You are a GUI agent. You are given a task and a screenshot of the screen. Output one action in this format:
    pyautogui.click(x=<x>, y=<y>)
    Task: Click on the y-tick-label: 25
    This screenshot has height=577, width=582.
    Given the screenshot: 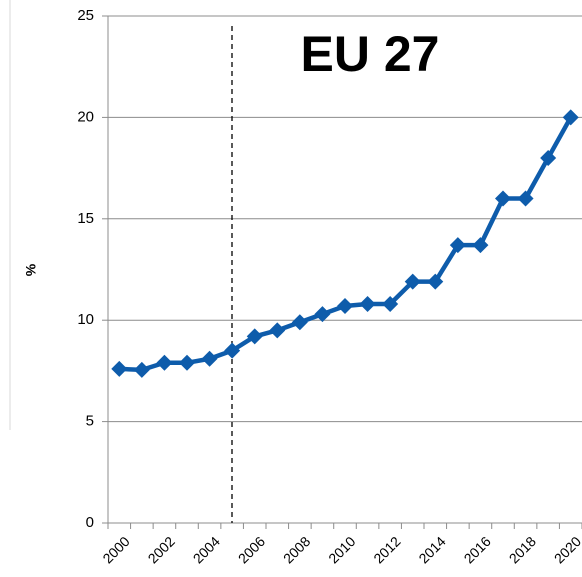 What is the action you would take?
    pyautogui.click(x=85, y=15)
    